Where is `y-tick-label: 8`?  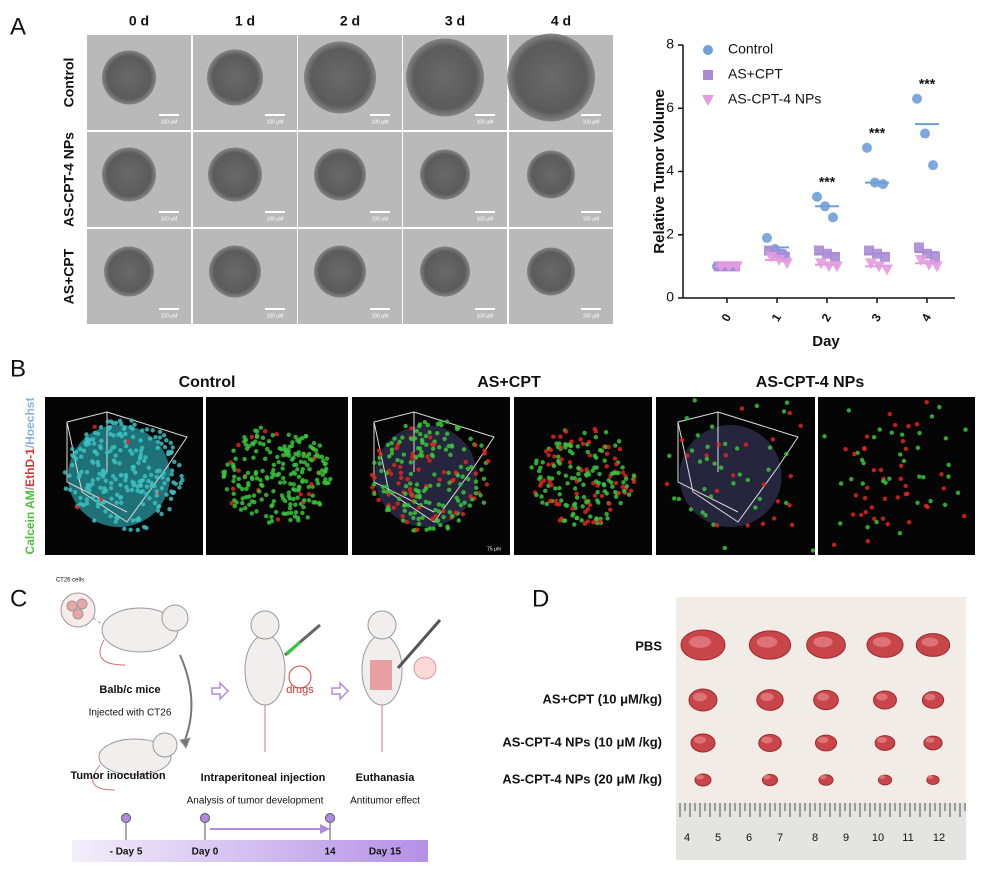 y-tick-label: 8 is located at coordinates (670, 44).